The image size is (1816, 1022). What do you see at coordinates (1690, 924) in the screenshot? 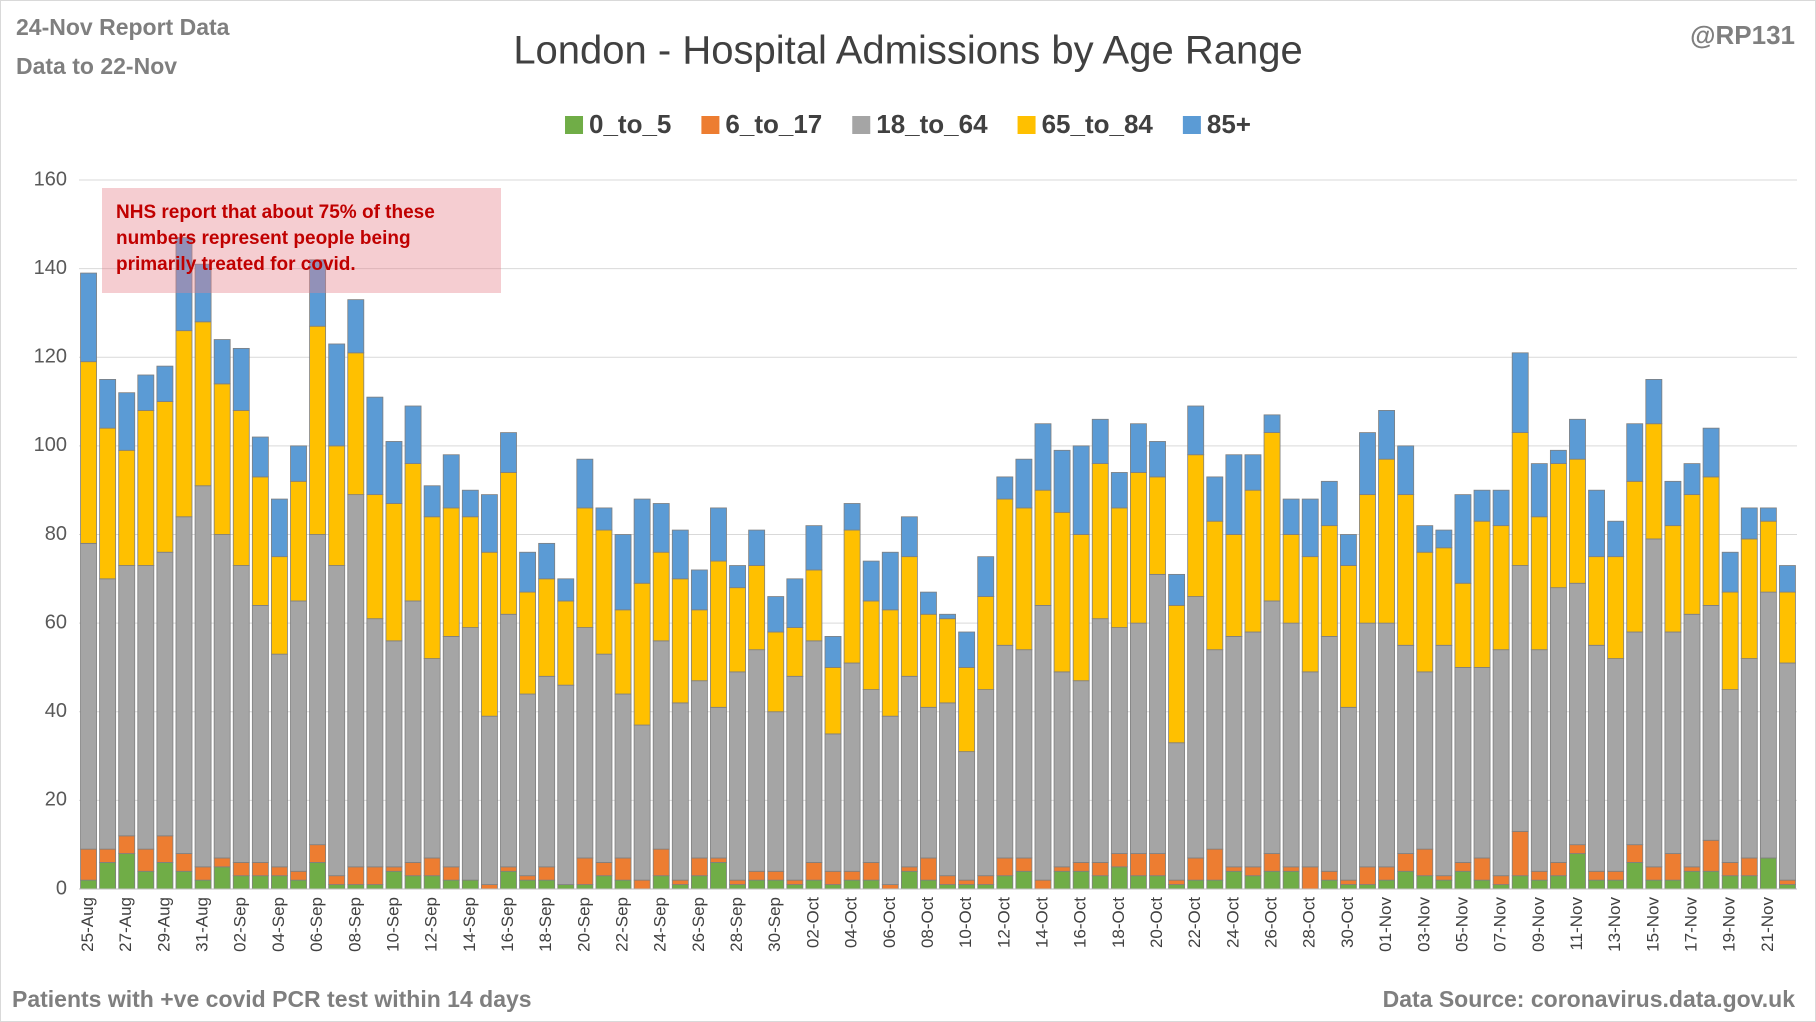
I see `x-tick-label: 17-Nov` at bounding box center [1690, 924].